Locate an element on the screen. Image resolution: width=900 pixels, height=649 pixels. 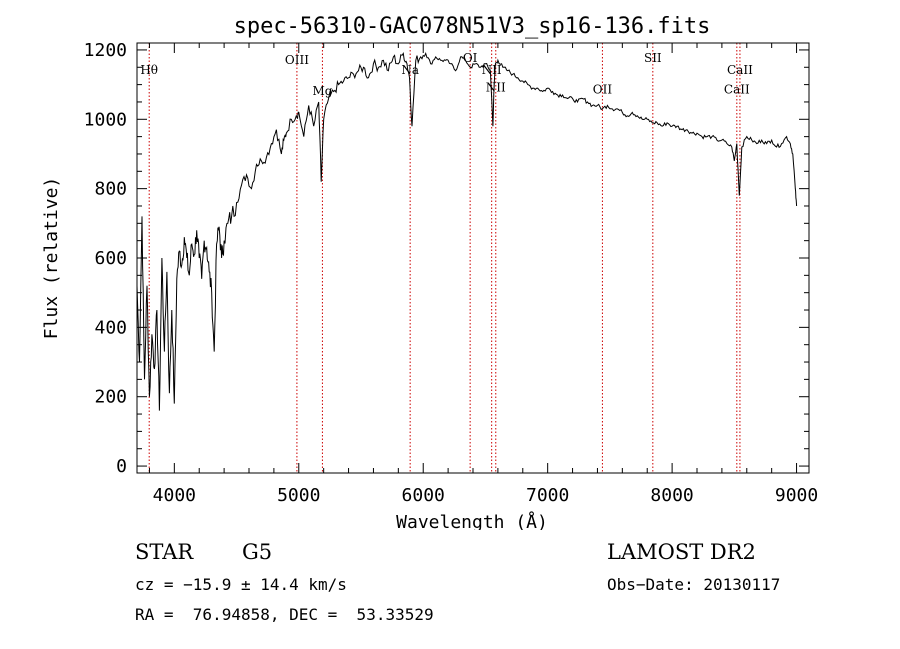
line-marker-label: SII is located at coordinates (653, 58).